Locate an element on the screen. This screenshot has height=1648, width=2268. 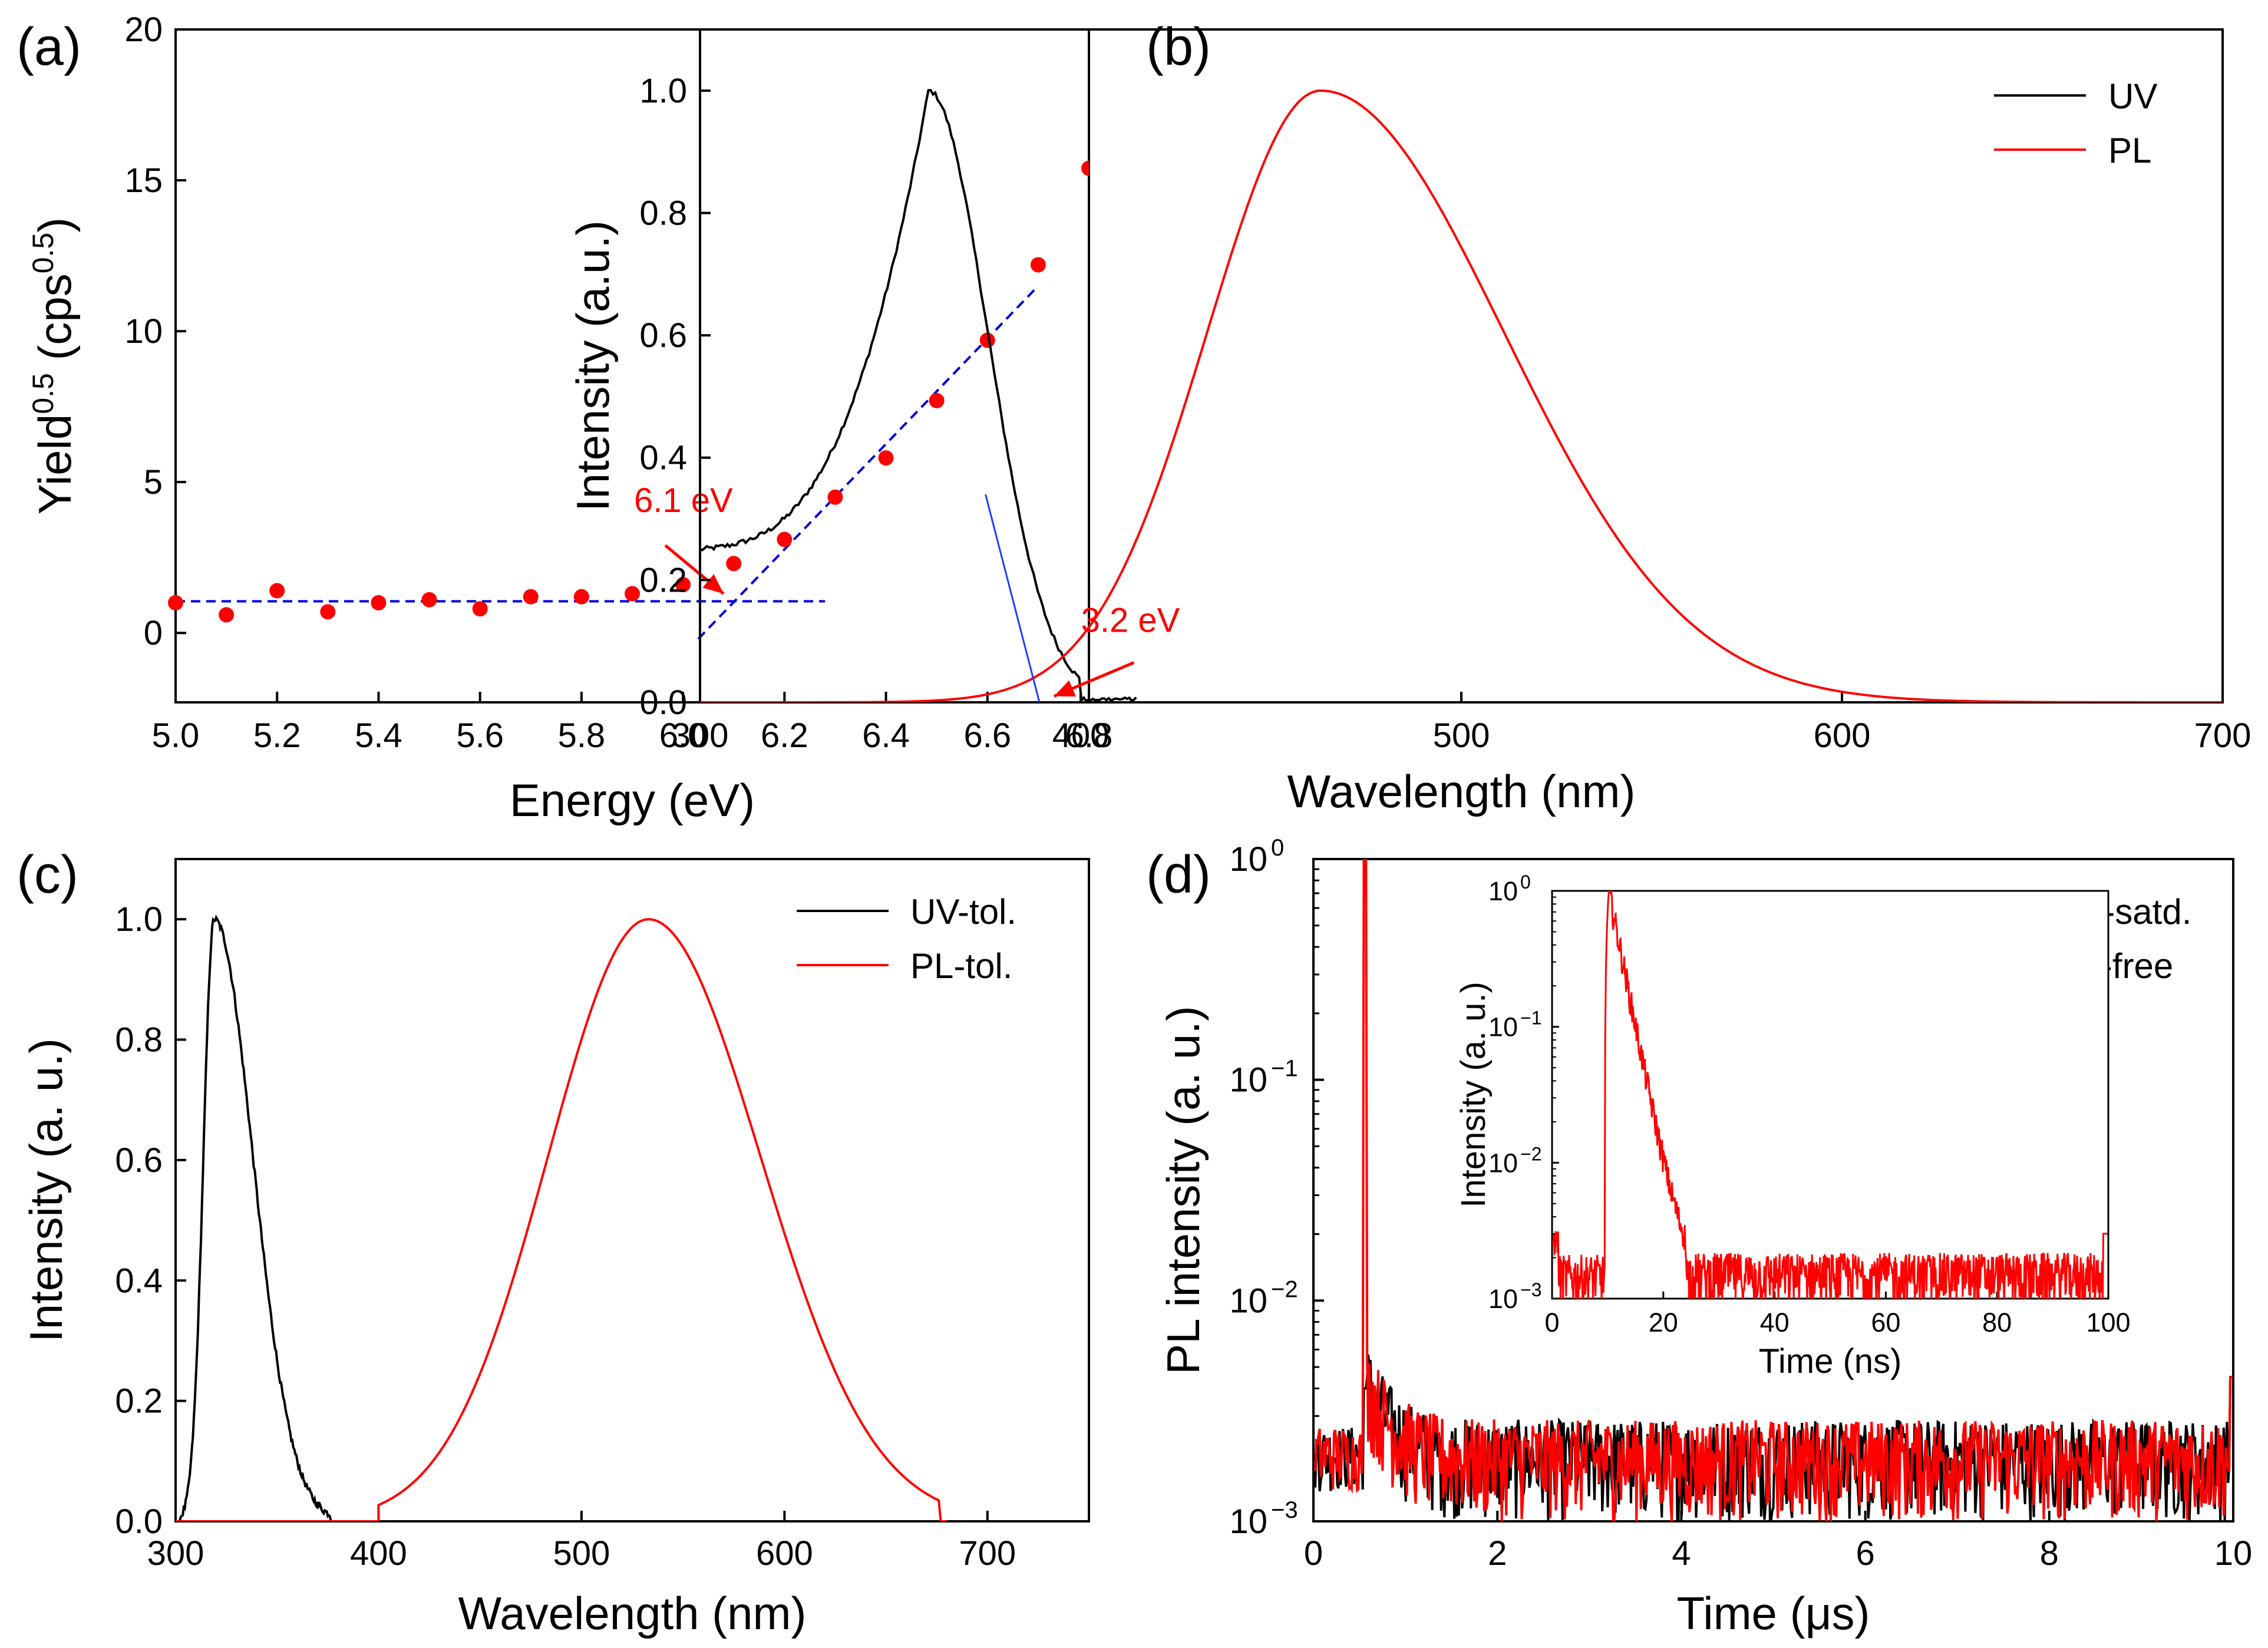
y-axis-title-a: Yield0.5 (cps0.5) is located at coordinates (54, 366).